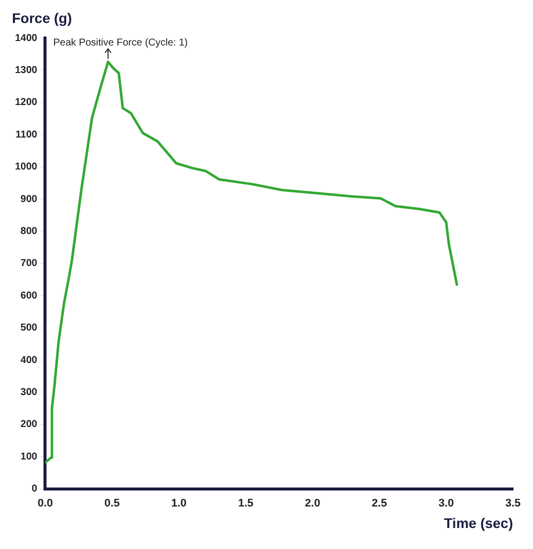  Describe the element at coordinates (29, 328) in the screenshot. I see `y-tick-label: 500` at that location.